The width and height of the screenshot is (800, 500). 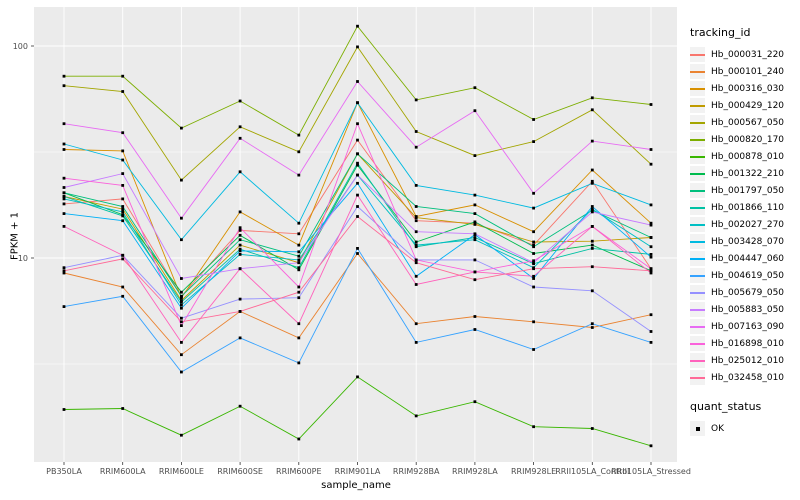 What do you see at coordinates (748, 326) in the screenshot?
I see `legend-label: Hb_007163_090` at bounding box center [748, 326].